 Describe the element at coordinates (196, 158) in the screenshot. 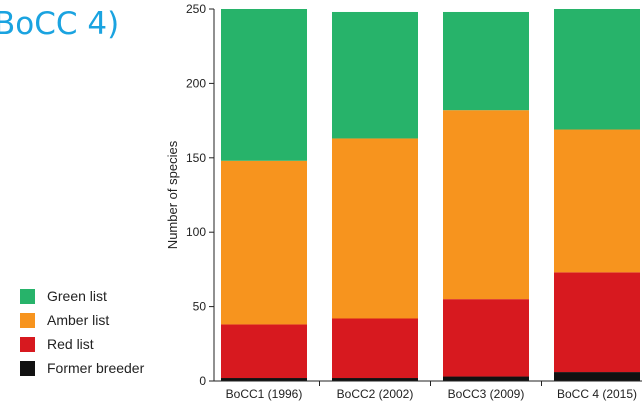

I see `y-tick-label: 150` at that location.